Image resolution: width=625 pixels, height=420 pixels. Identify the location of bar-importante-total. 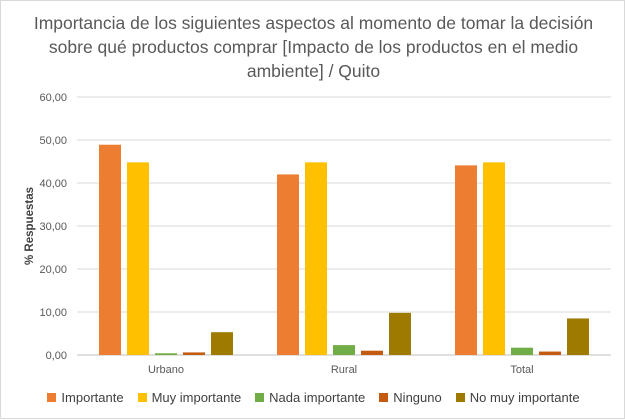
(466, 260).